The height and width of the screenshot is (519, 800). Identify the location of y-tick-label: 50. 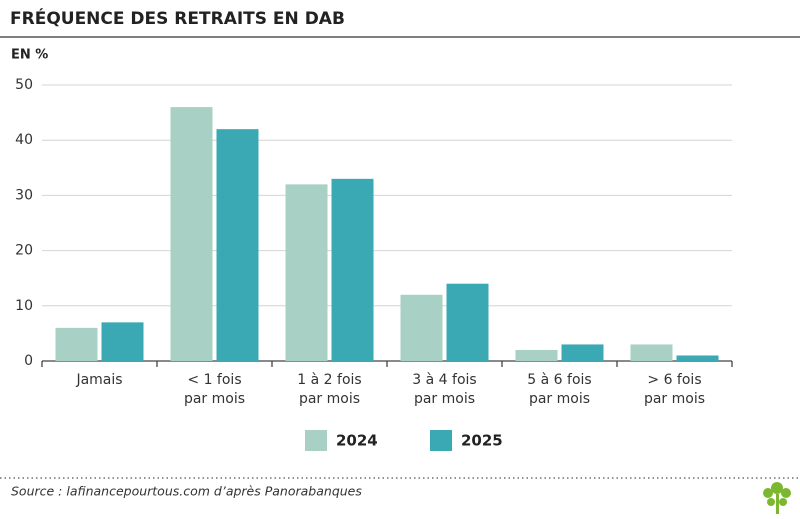
(24, 85).